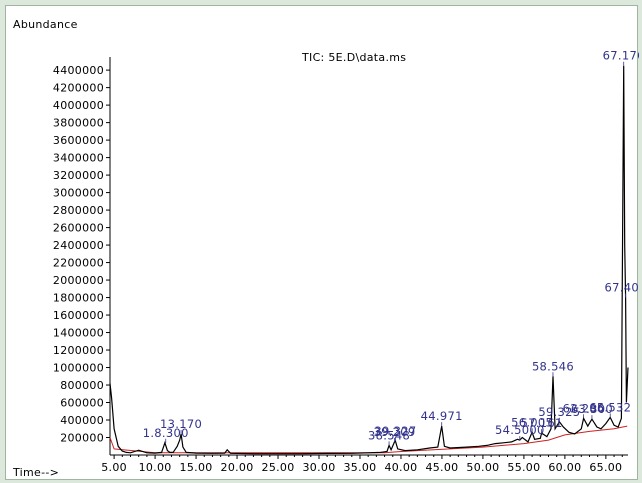 The image size is (642, 483). I want to click on y-tick-label: 200000, so click(82, 438).